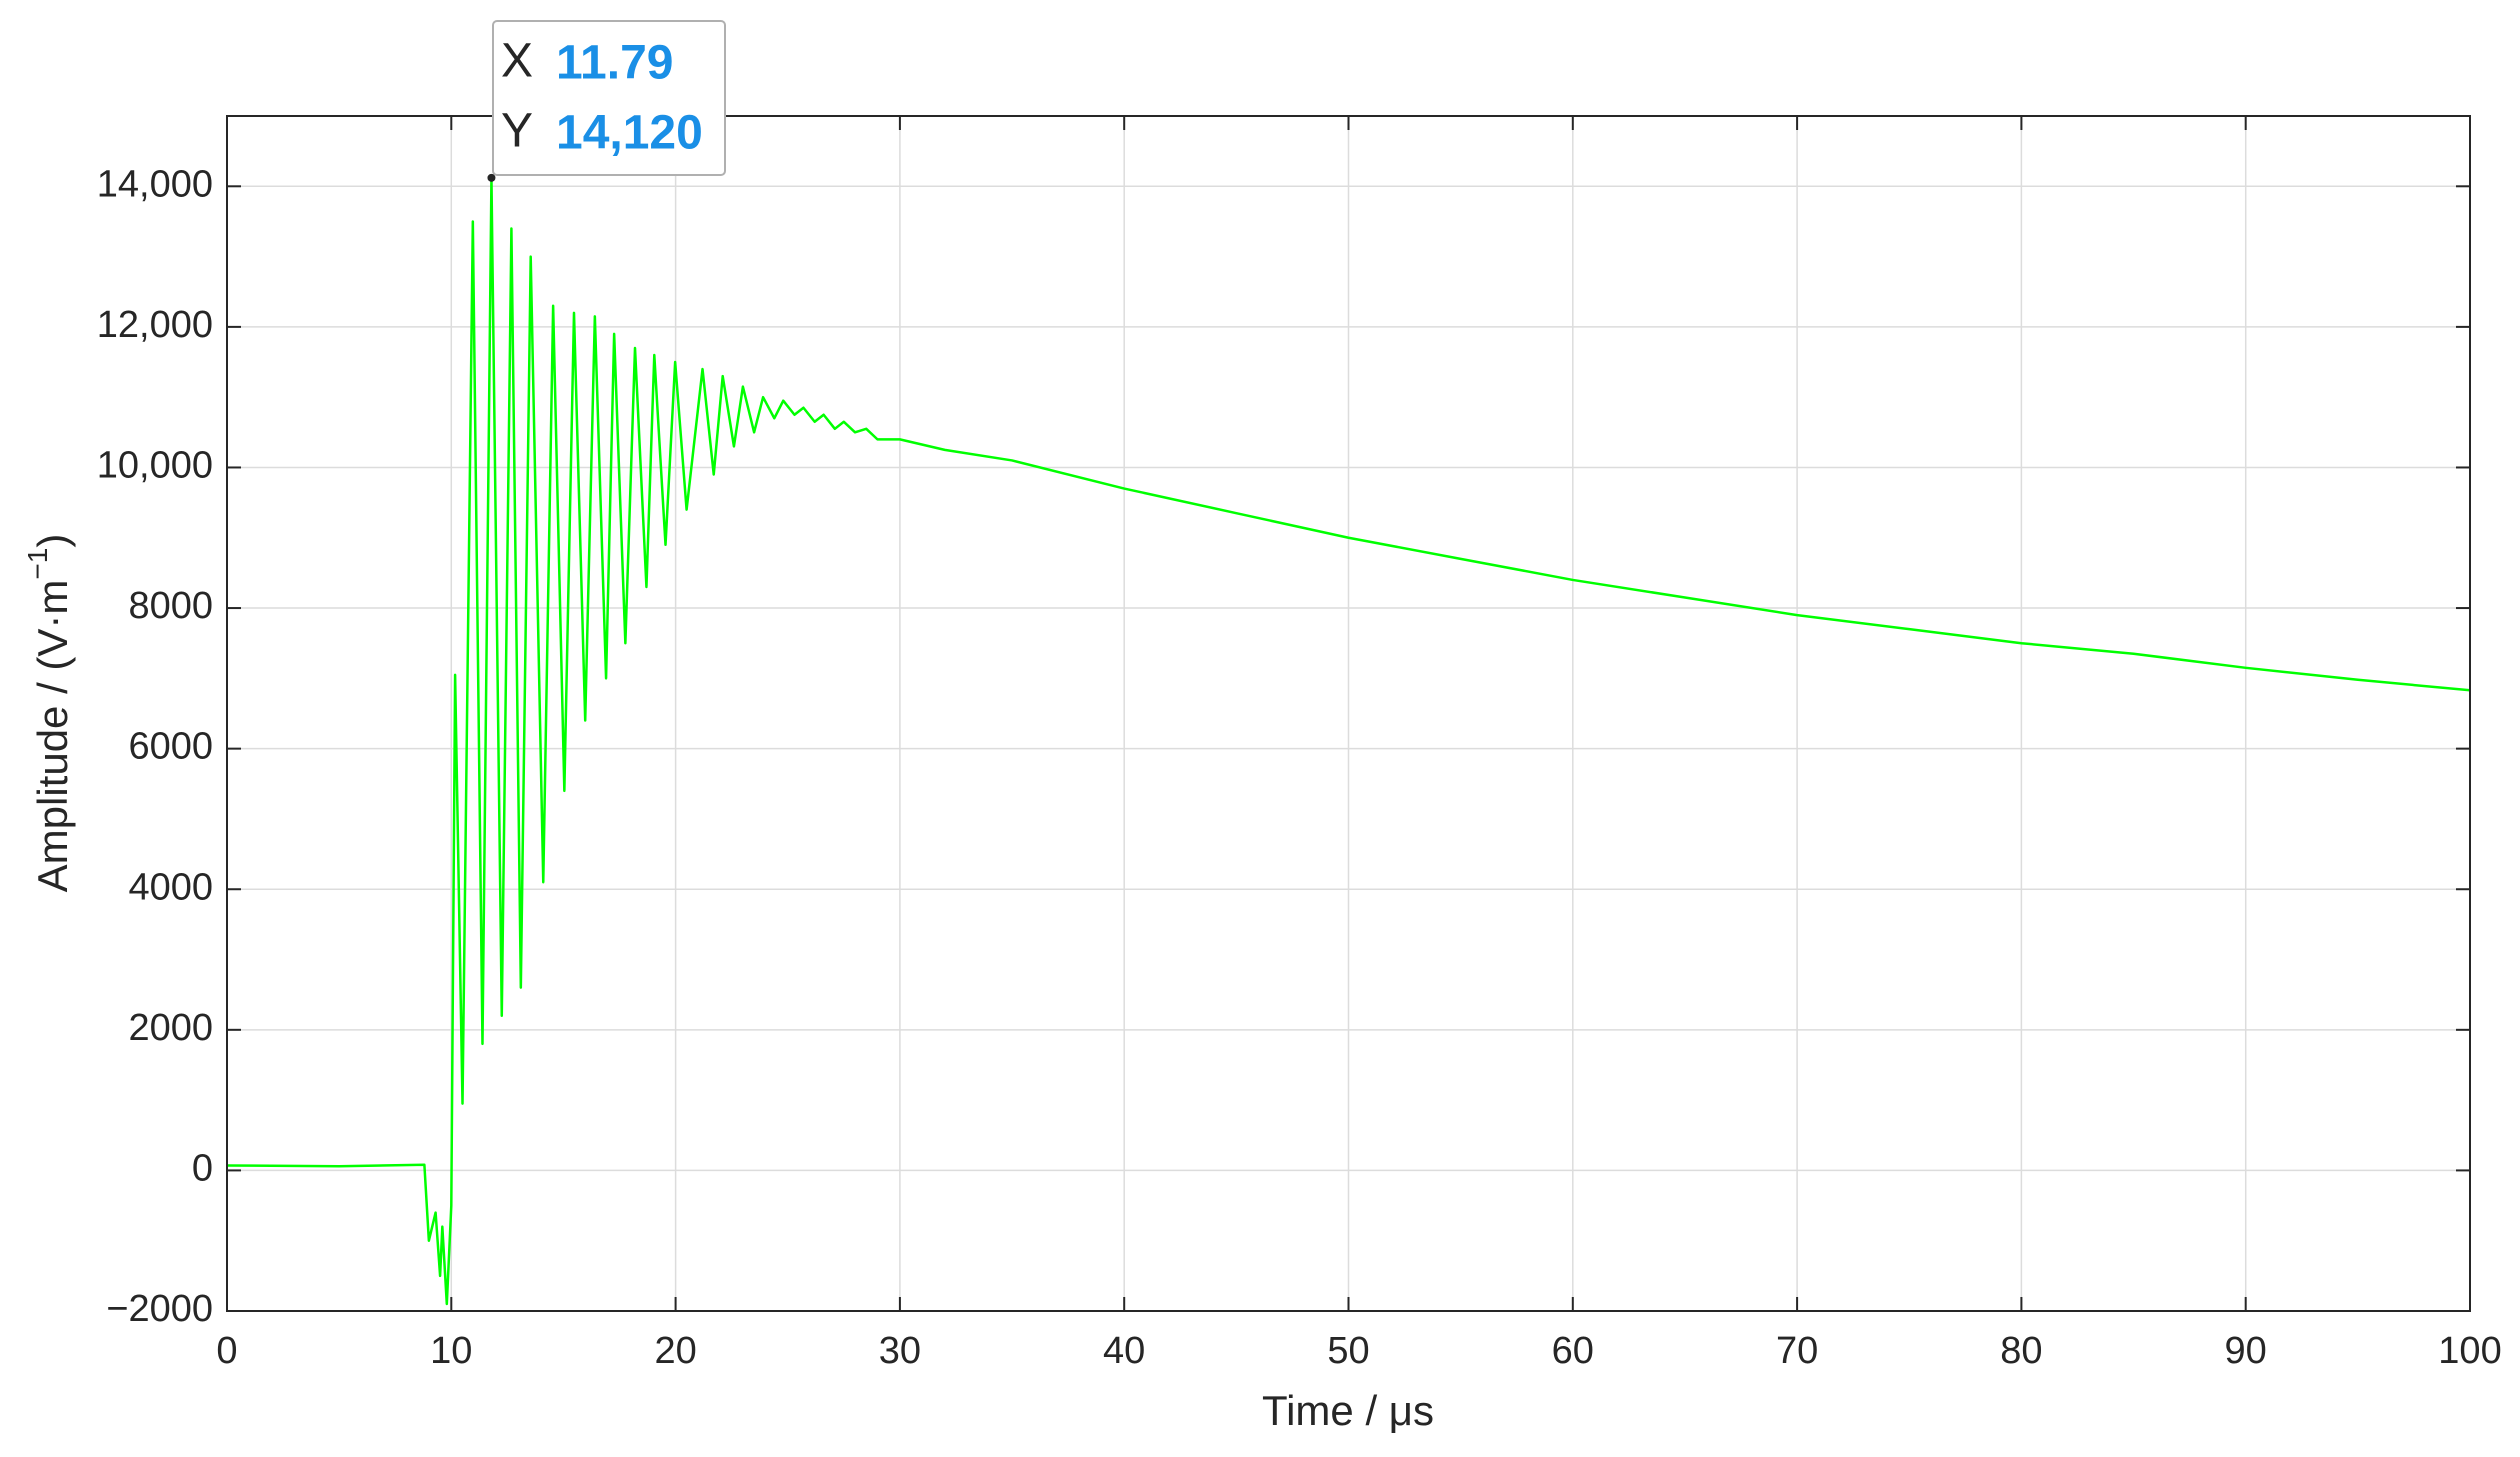 The height and width of the screenshot is (1457, 2520). What do you see at coordinates (2246, 1351) in the screenshot?
I see `x-tick-label: 90` at bounding box center [2246, 1351].